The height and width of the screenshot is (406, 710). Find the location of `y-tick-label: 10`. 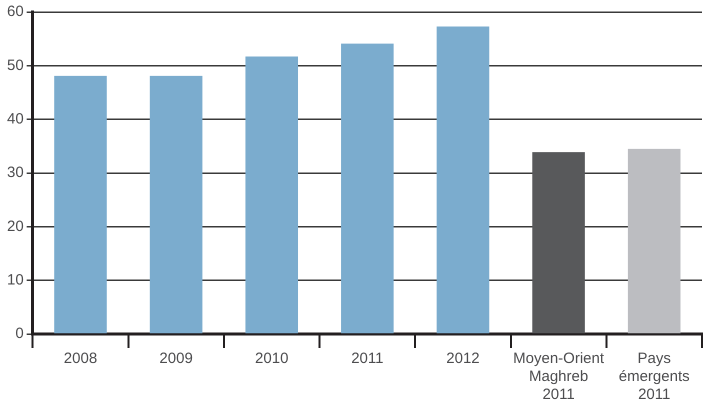

y-tick-label: 10 is located at coordinates (15, 279).